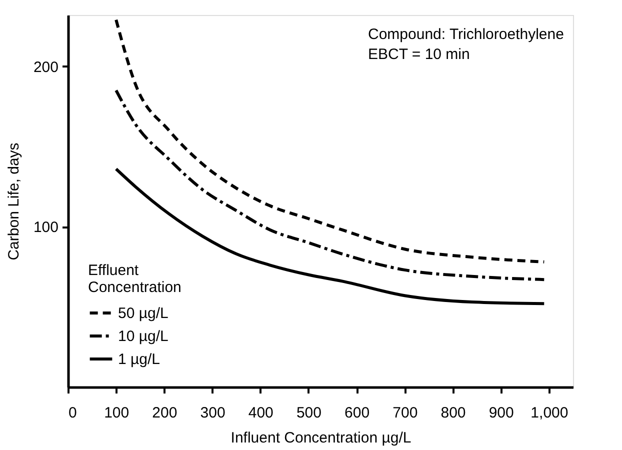 The height and width of the screenshot is (450, 622). What do you see at coordinates (453, 413) in the screenshot?
I see `x-tick-label: 800` at bounding box center [453, 413].